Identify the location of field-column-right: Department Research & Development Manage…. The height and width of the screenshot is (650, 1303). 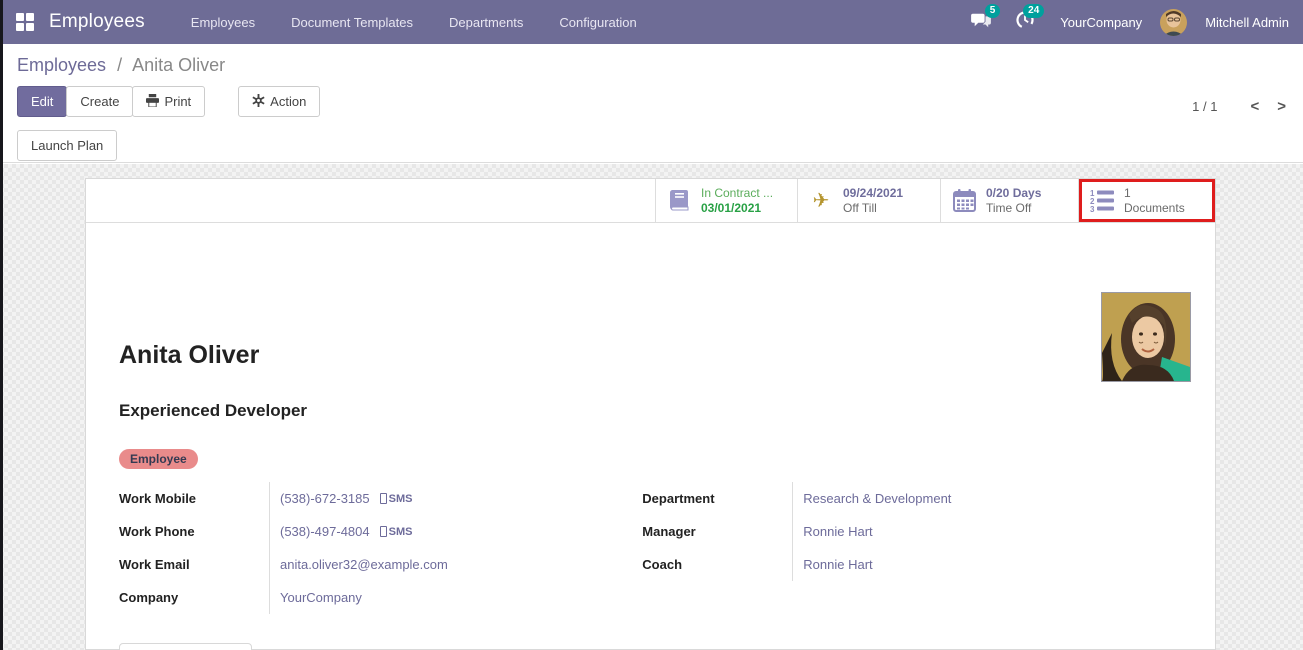
(916, 548).